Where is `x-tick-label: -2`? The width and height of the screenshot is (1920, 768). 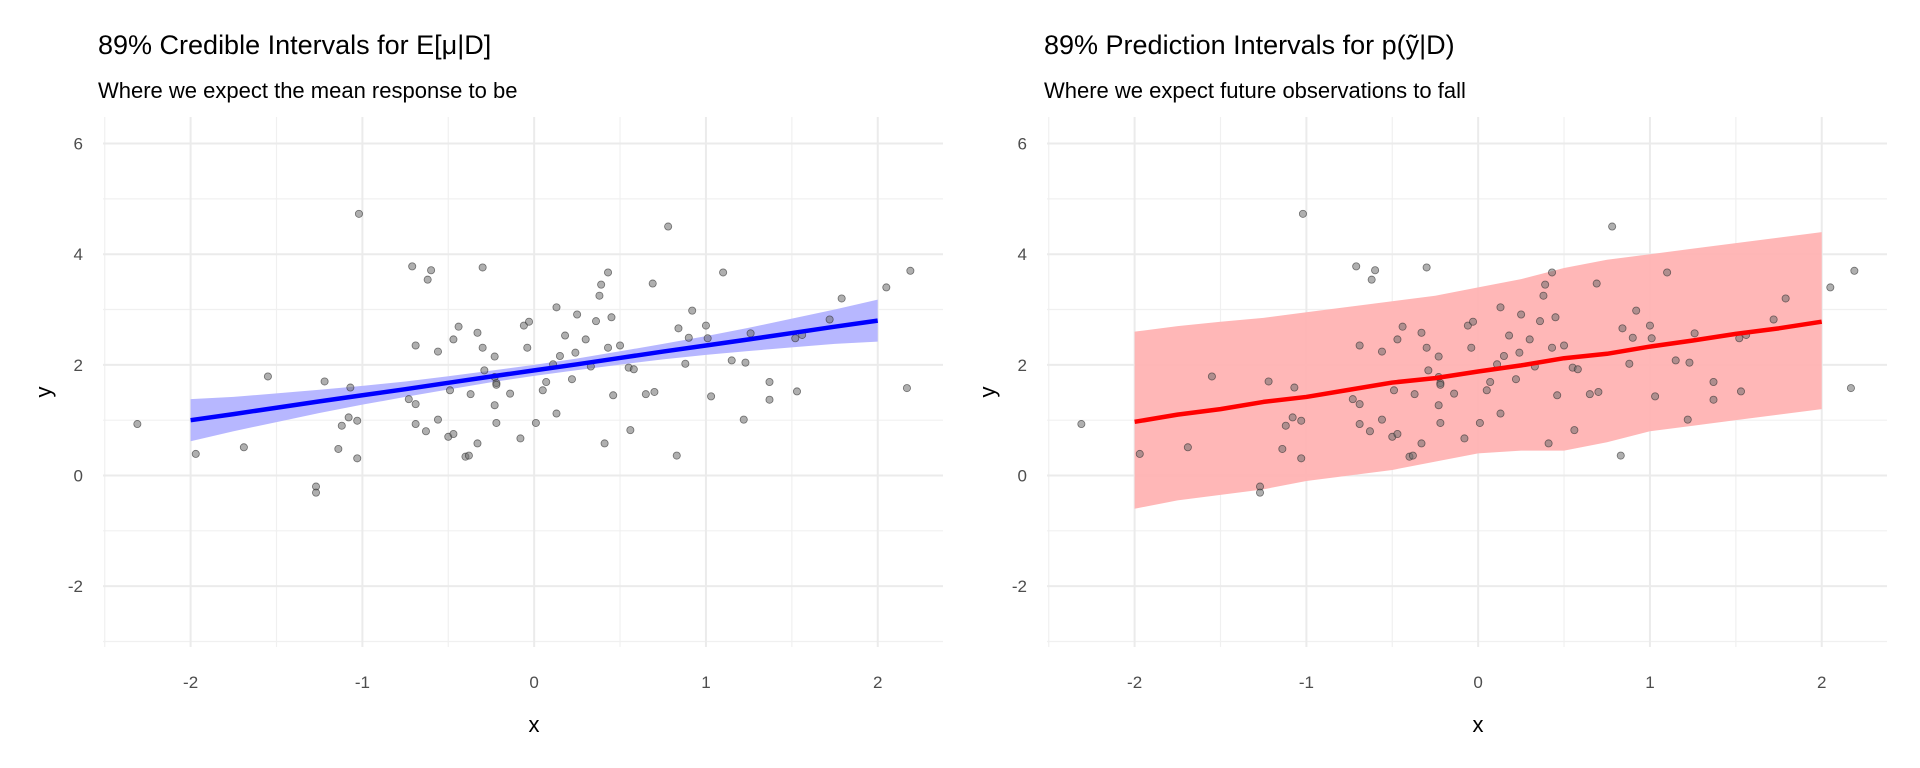 x-tick-label: -2 is located at coordinates (1134, 682).